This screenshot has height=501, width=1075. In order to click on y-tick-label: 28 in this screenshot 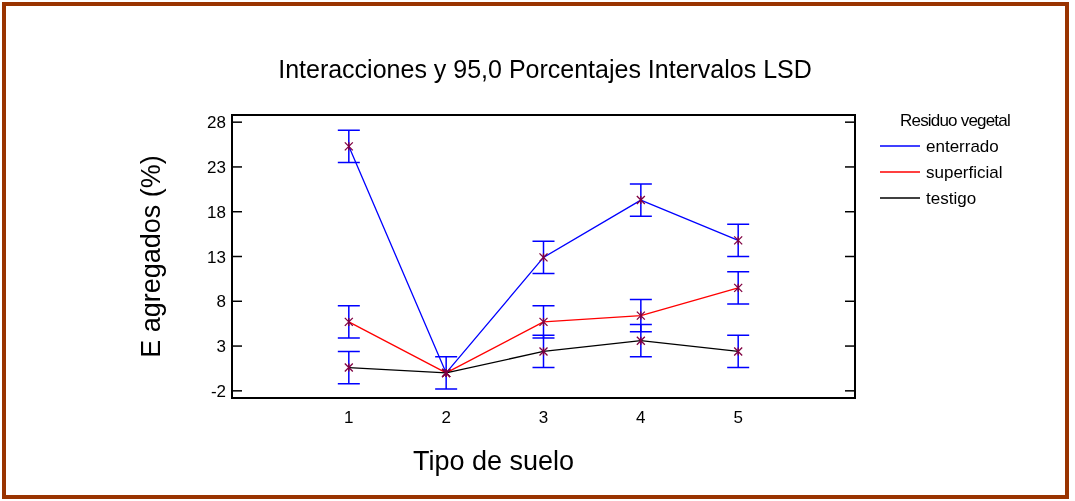, I will do `click(216, 123)`.